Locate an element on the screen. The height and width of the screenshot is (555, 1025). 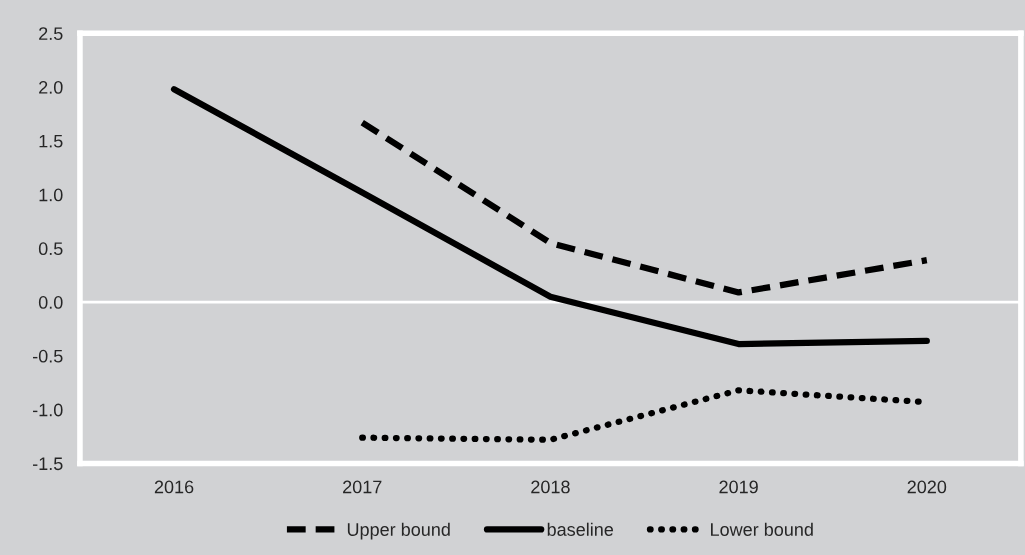
y-tick-label: -1.0 is located at coordinates (47, 410).